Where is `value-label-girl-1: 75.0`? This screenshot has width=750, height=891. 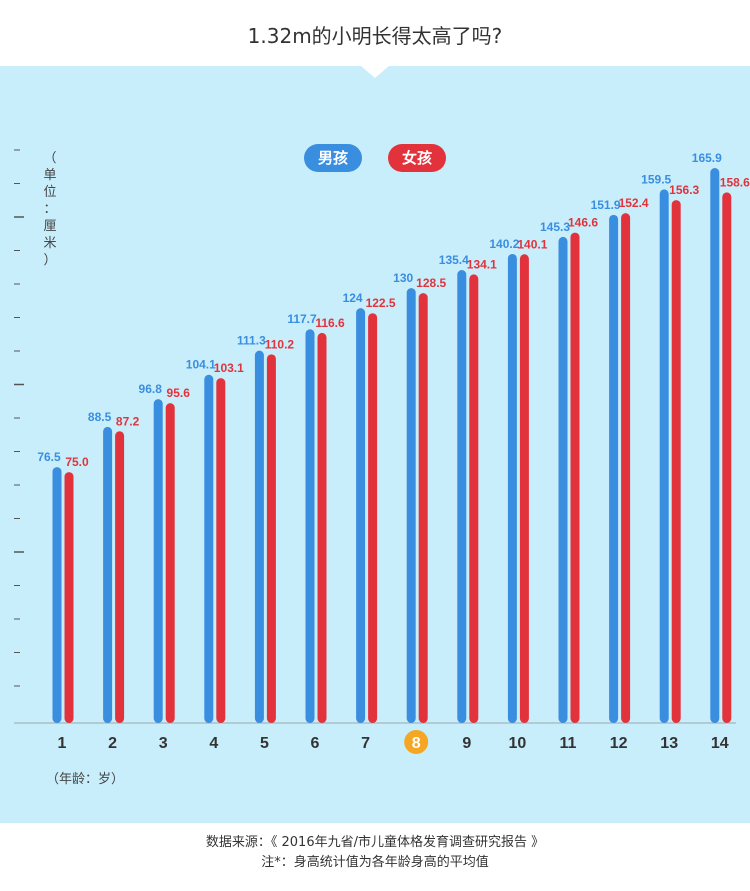 value-label-girl-1: 75.0 is located at coordinates (77, 462).